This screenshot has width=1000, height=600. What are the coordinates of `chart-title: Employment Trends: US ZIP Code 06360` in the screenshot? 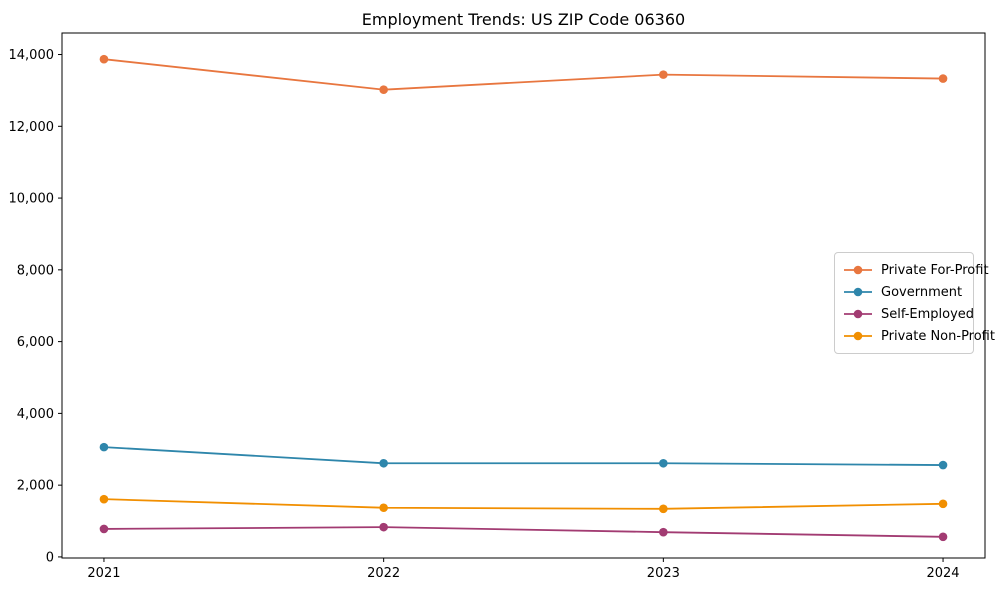 It's located at (523, 19).